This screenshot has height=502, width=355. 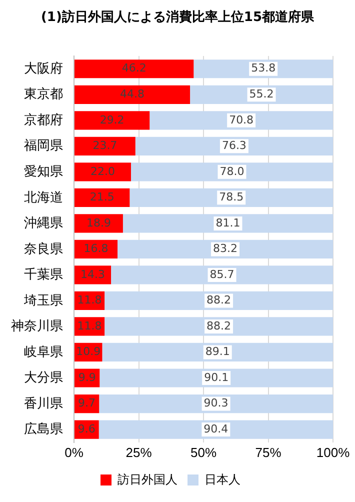 What do you see at coordinates (87, 429) in the screenshot?
I see `data-label: 9.6` at bounding box center [87, 429].